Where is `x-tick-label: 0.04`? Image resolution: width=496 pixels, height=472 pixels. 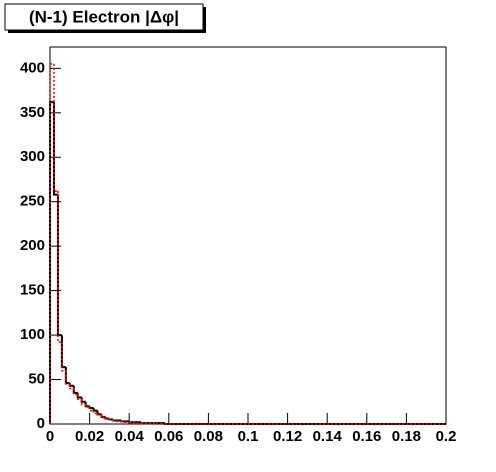 x-tick-label: 0.04 is located at coordinates (130, 436).